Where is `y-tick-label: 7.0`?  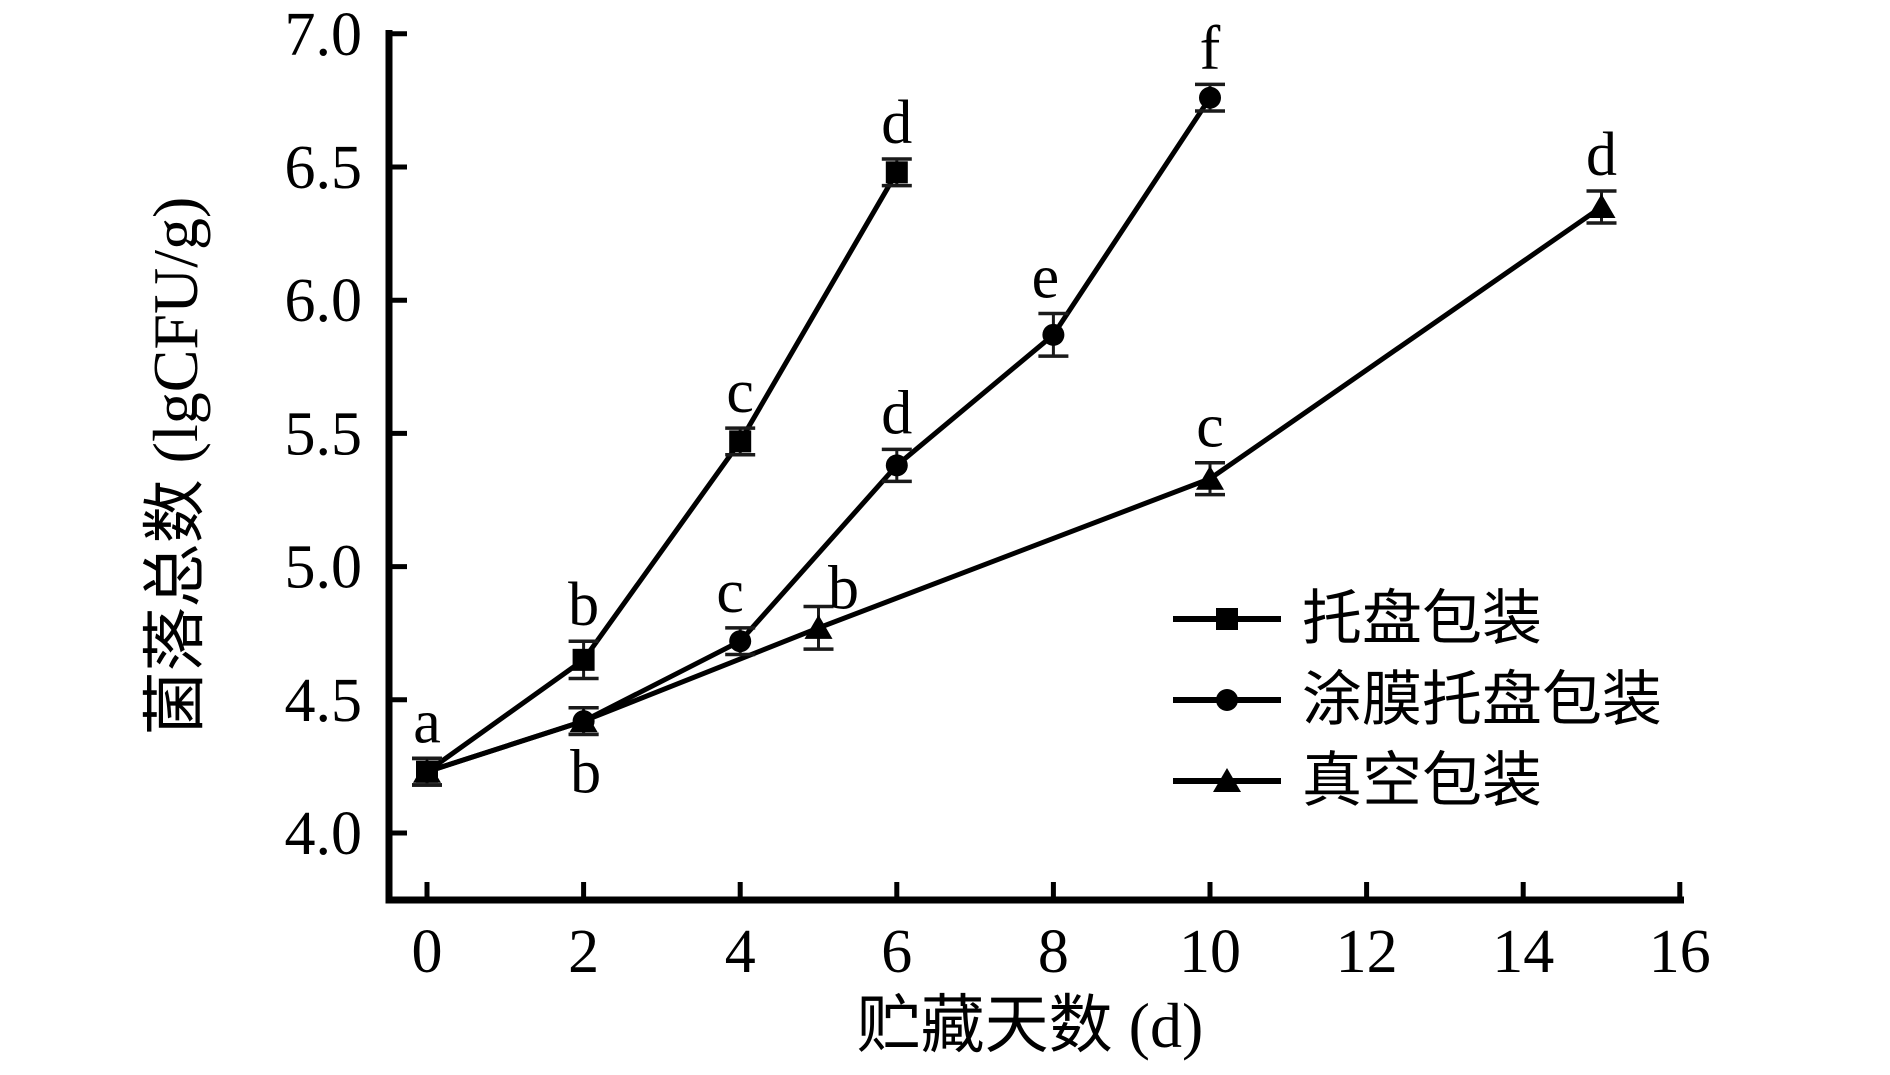
y-tick-label: 7.0 is located at coordinates (324, 35).